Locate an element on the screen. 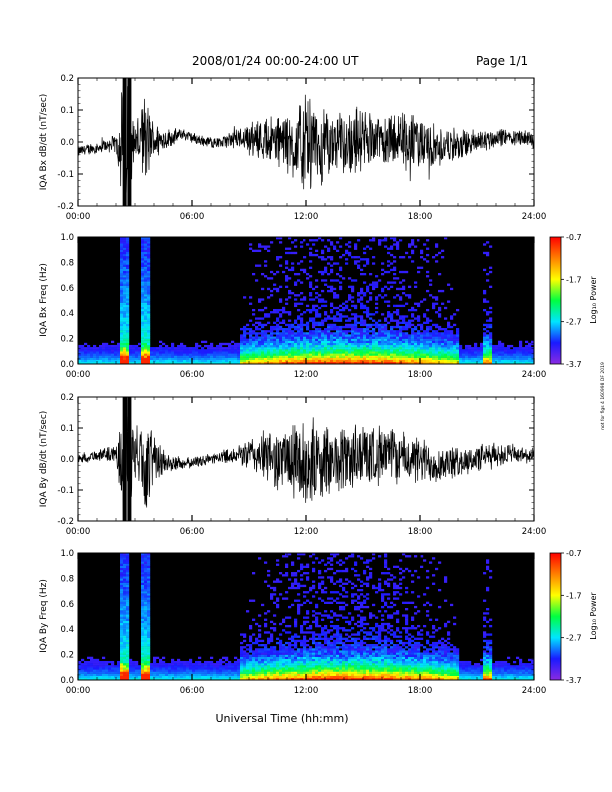 The height and width of the screenshot is (792, 612). y-tick-label: 0.0 is located at coordinates (67, 365).